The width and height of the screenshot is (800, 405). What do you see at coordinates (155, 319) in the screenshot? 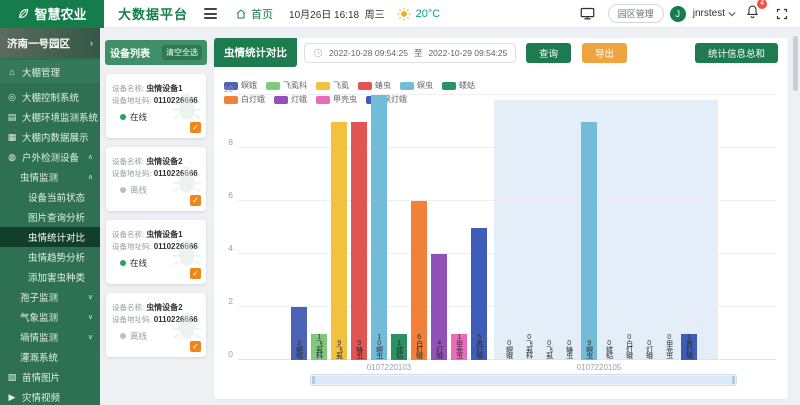
I see `device-code-row: 设备地址码: 0110226666` at bounding box center [155, 319].